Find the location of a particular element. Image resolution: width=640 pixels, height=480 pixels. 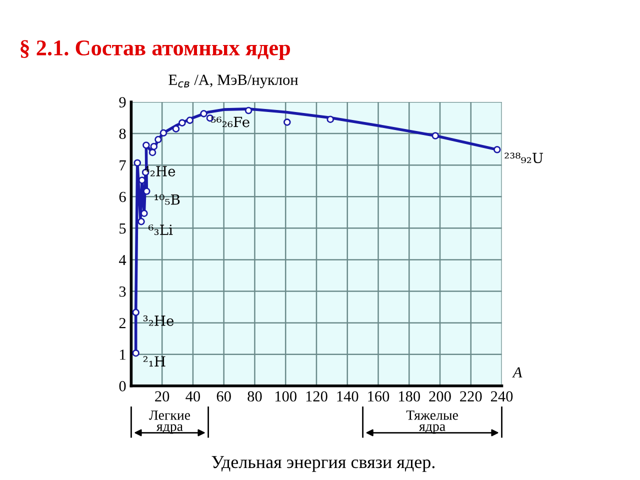

x-tick-label: 40 is located at coordinates (193, 396).